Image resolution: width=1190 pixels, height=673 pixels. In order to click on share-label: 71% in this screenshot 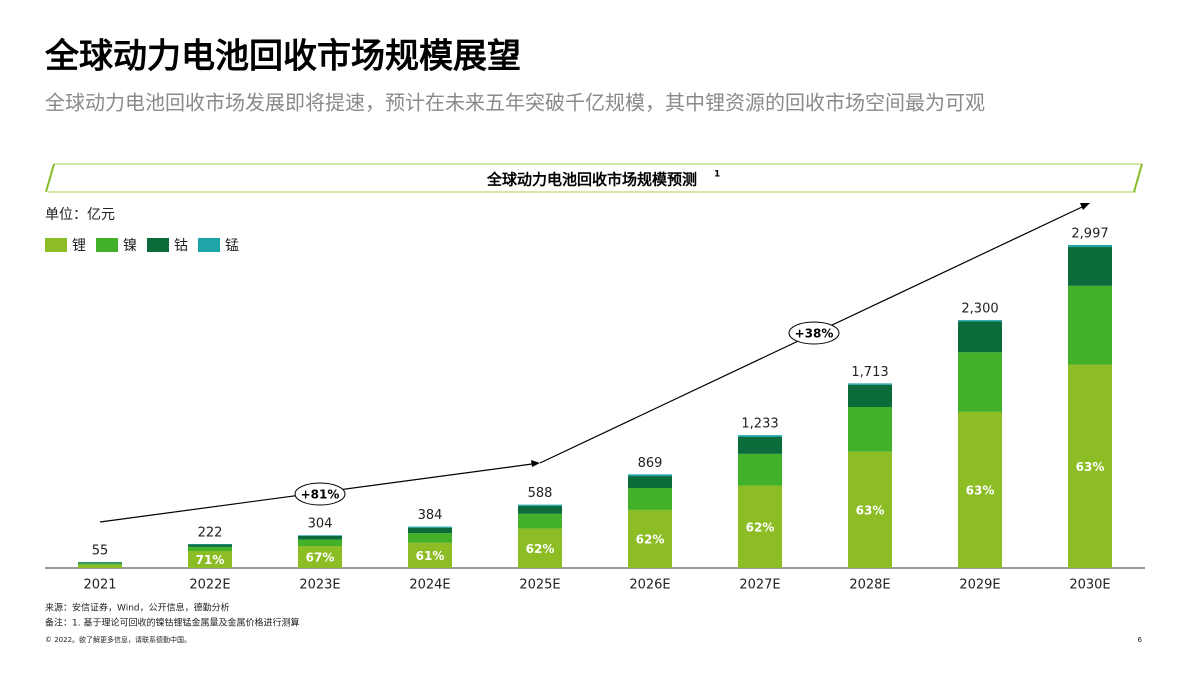, I will do `click(210, 560)`.